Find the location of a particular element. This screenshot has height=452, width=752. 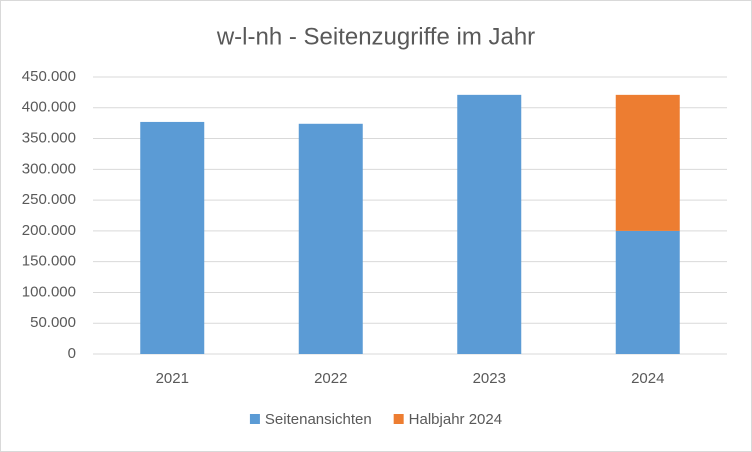

y-tick-label: 100.000 is located at coordinates (49, 291).